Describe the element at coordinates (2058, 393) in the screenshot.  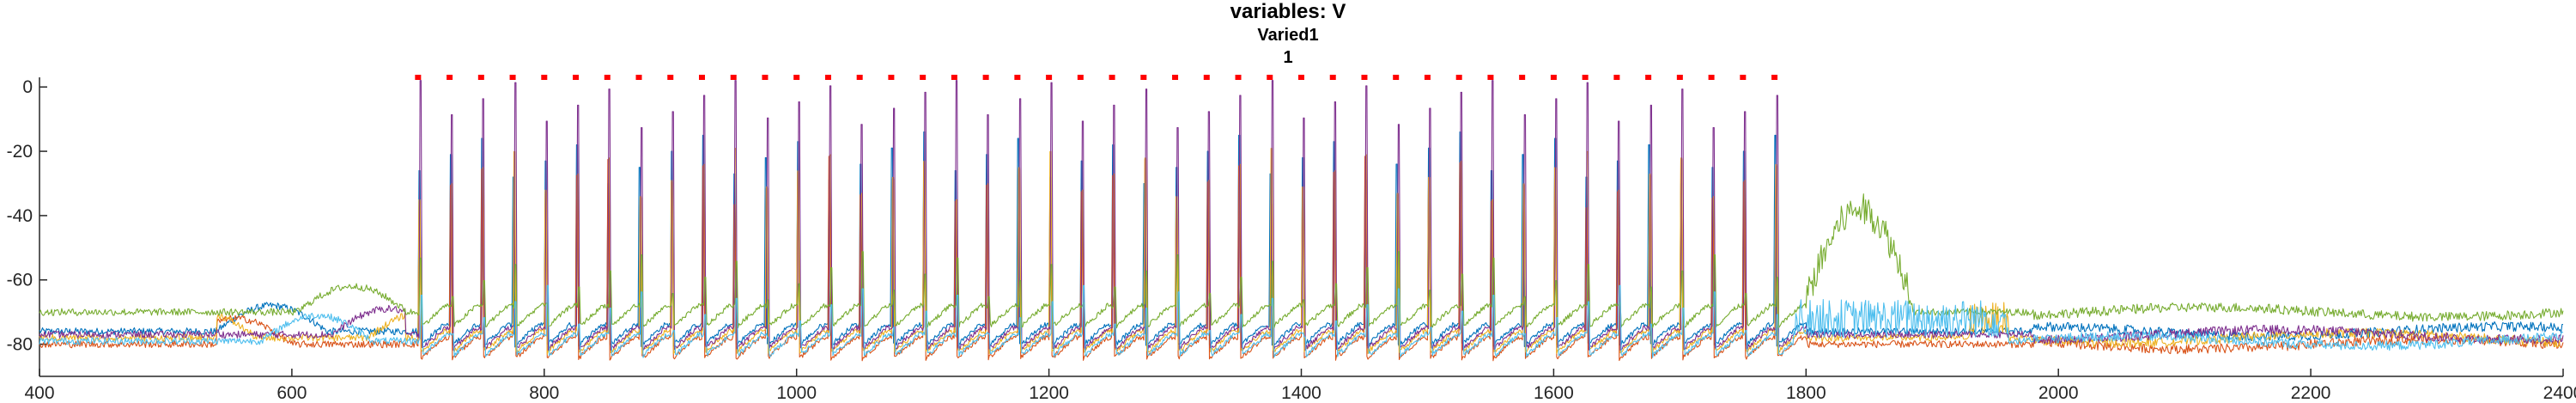
I see `x-tick-label: 2000` at that location.